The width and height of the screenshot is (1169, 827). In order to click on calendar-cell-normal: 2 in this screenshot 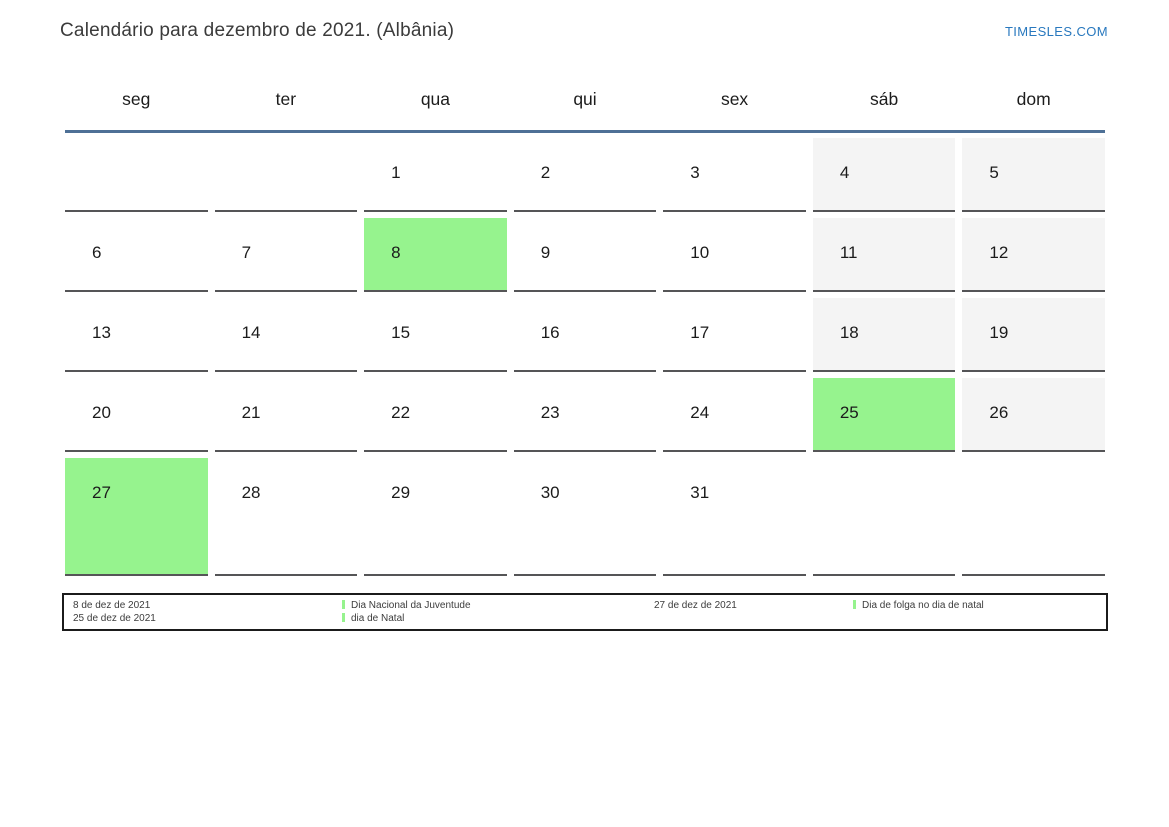, I will do `click(585, 175)`.